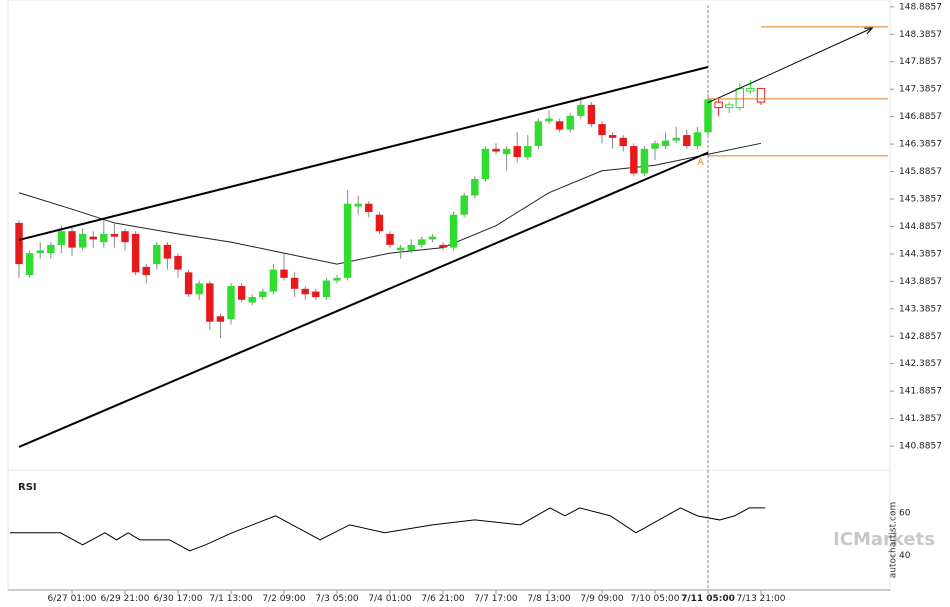 The height and width of the screenshot is (607, 950). What do you see at coordinates (602, 599) in the screenshot?
I see `x-tick-label: 7/9 09:00` at bounding box center [602, 599].